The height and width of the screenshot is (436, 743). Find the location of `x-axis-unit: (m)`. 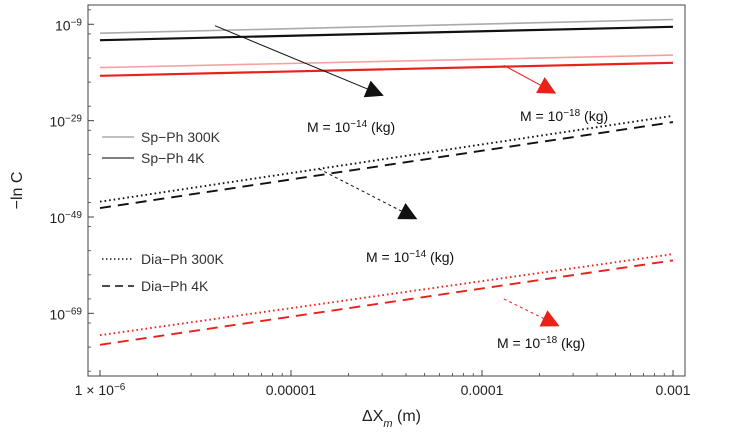

x-axis-unit: (m) is located at coordinates (407, 416).